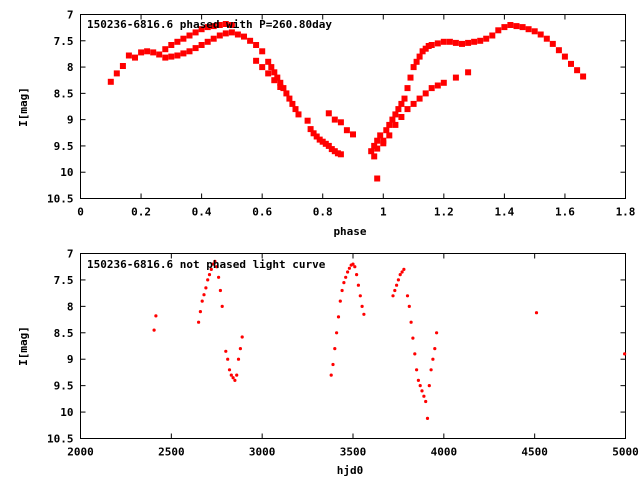 This screenshot has width=640, height=480. Describe the element at coordinates (349, 231) in the screenshot. I see `phased-x-axis-label: phase` at that location.